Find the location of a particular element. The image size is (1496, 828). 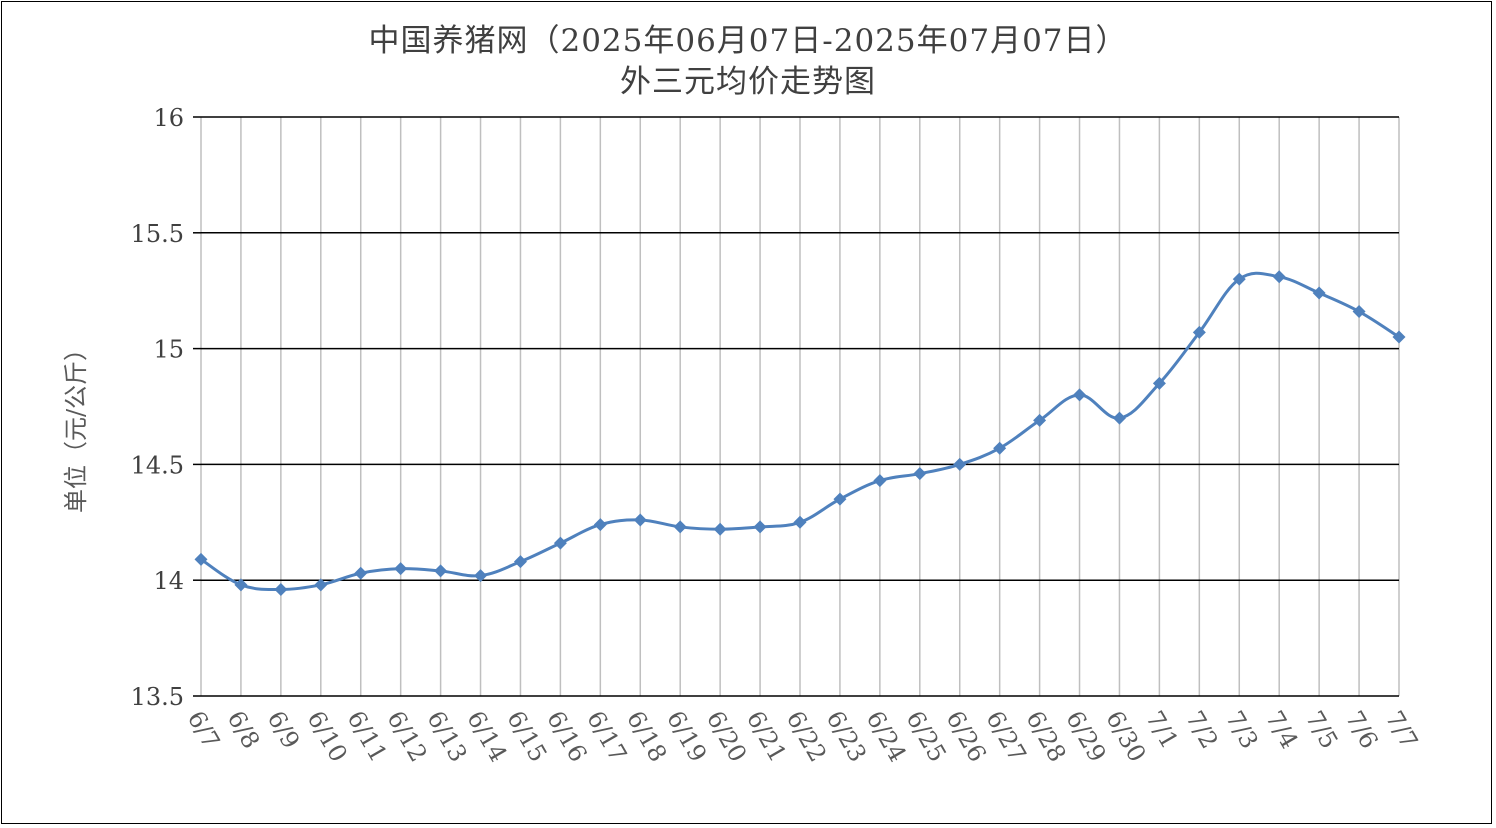

x-tick-label: 6/15 is located at coordinates (526, 736).